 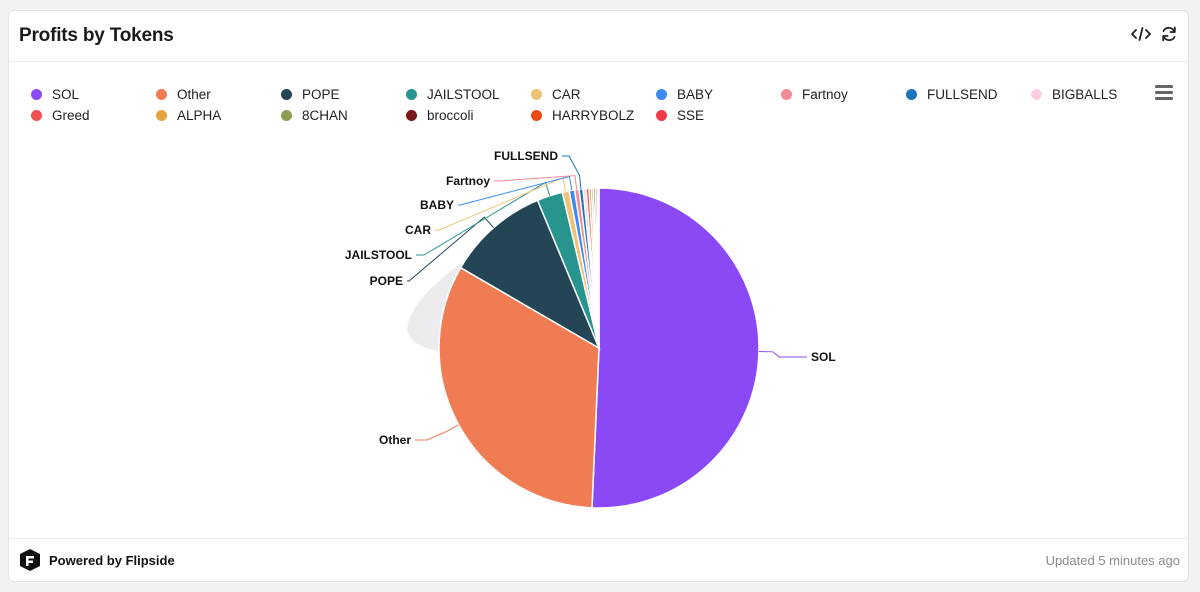 I want to click on legend-item: broccoli, so click(x=440, y=115).